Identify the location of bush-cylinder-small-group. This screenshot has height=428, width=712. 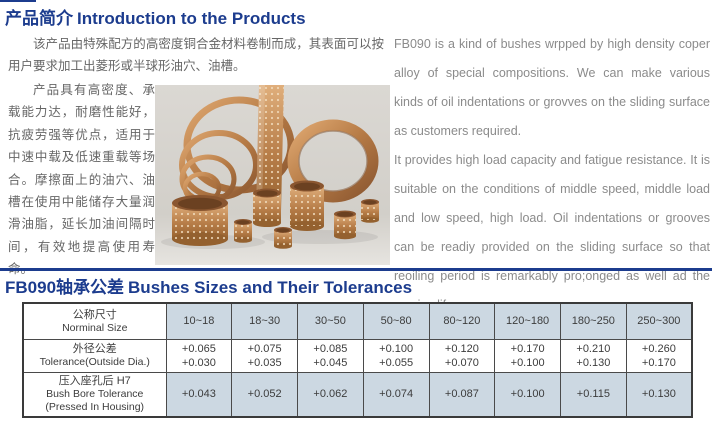
(306, 224).